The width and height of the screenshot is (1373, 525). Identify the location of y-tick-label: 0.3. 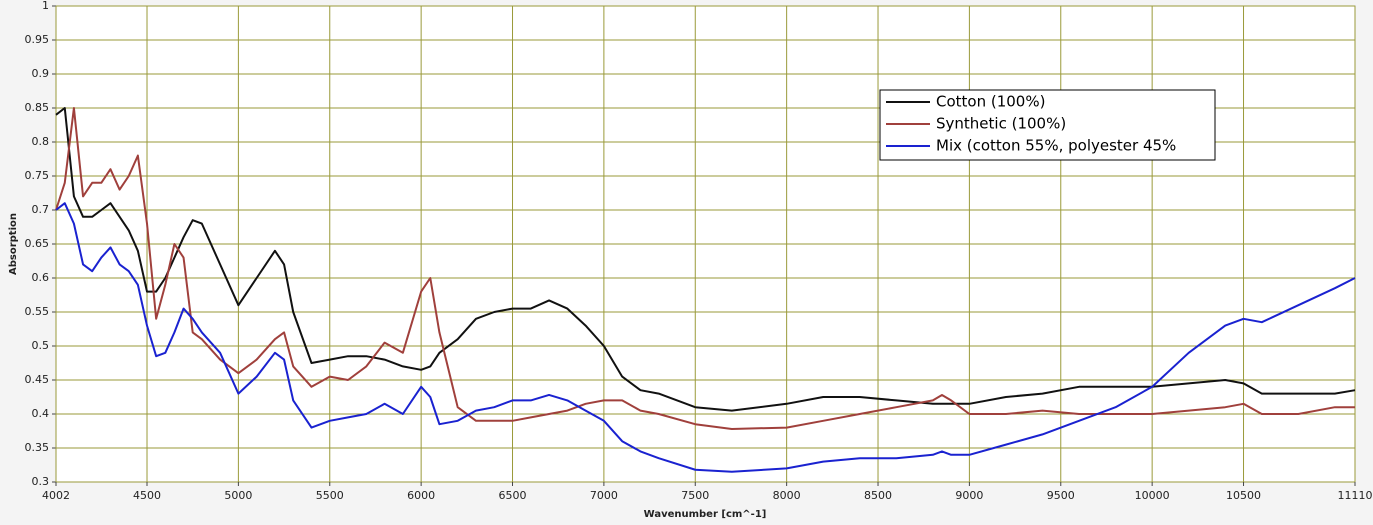
(41, 481).